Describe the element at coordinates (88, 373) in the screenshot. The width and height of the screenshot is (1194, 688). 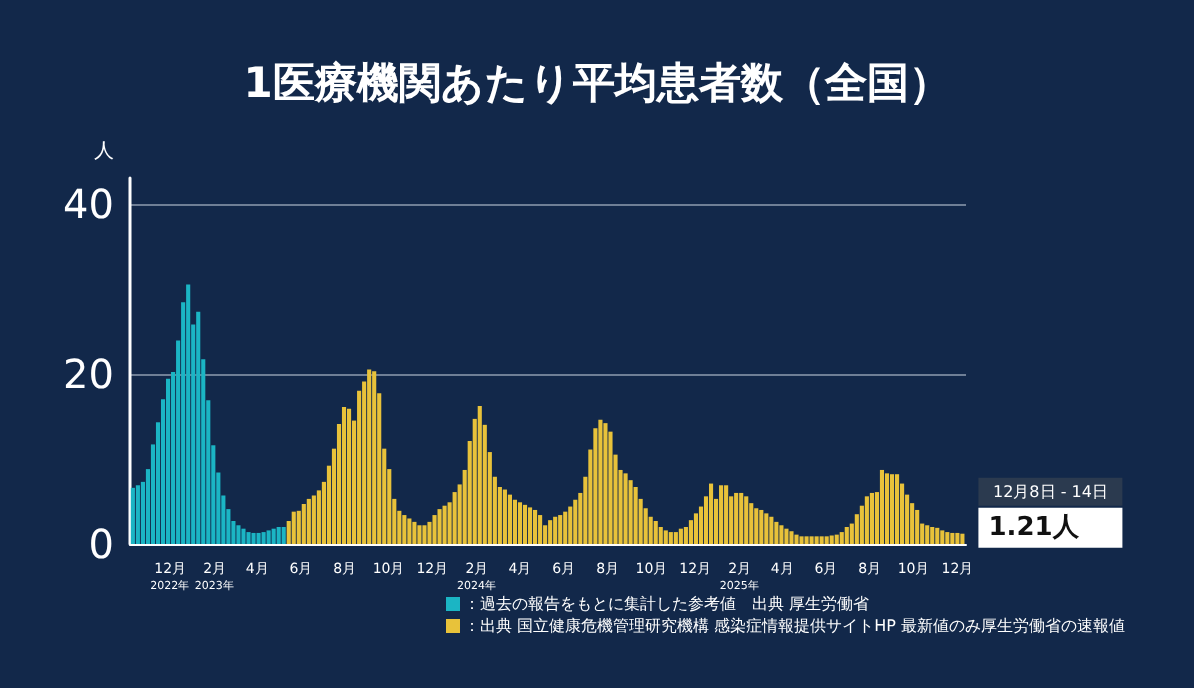
I see `y-tick-label: 20` at that location.